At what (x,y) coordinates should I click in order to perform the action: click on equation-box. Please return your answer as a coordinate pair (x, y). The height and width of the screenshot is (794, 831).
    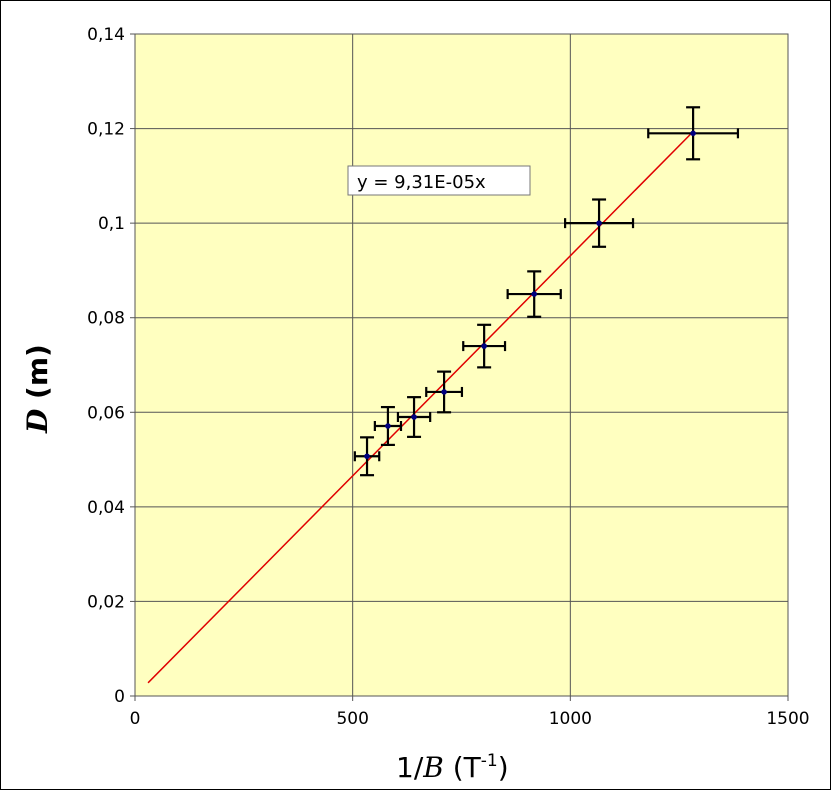
    Looking at the image, I should click on (439, 180).